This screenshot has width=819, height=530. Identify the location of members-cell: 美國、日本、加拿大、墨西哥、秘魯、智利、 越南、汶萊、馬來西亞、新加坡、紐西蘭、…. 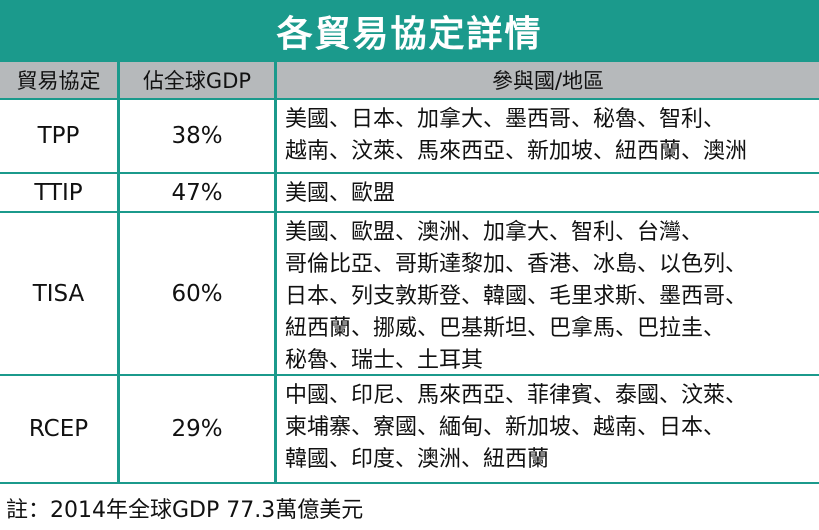
(516, 135).